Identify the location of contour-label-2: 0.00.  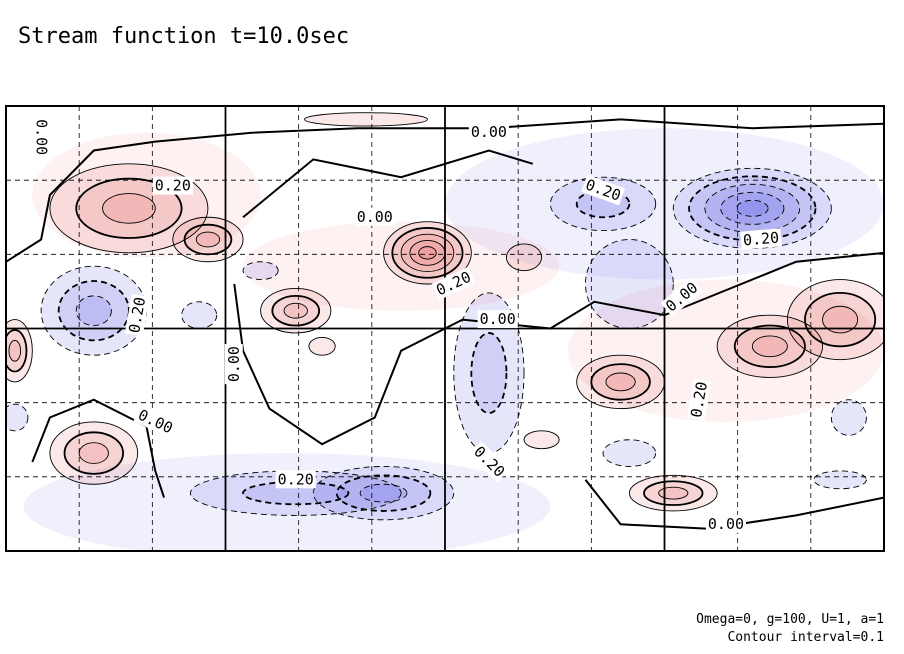
(375, 217).